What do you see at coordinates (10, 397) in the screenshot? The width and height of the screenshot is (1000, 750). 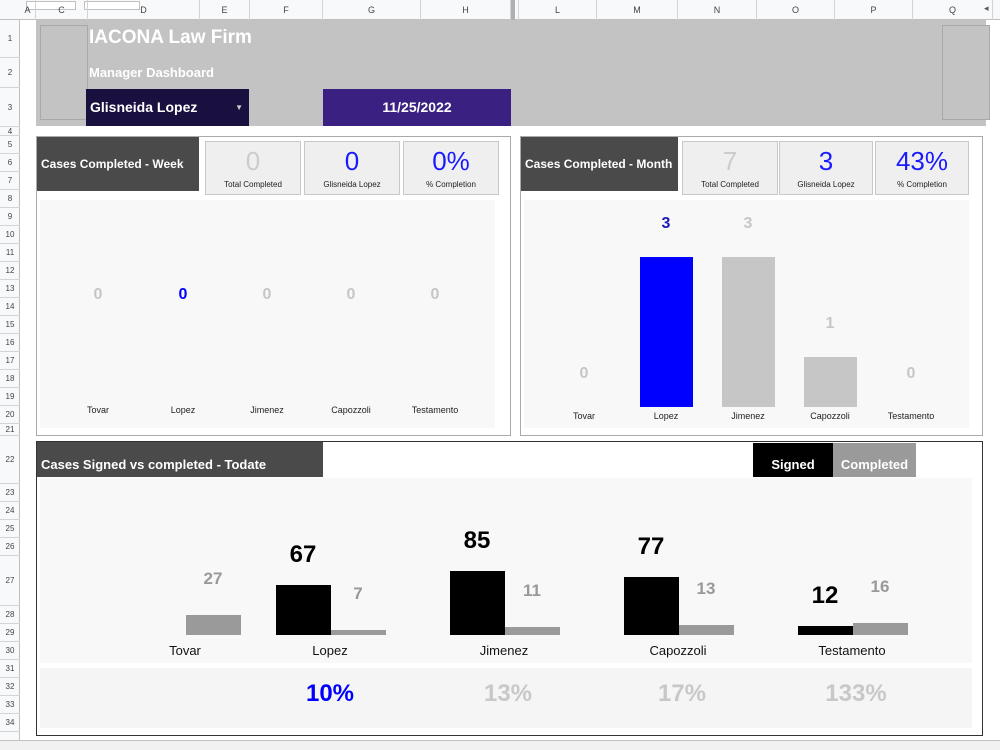 I see `row-header-19: 19` at bounding box center [10, 397].